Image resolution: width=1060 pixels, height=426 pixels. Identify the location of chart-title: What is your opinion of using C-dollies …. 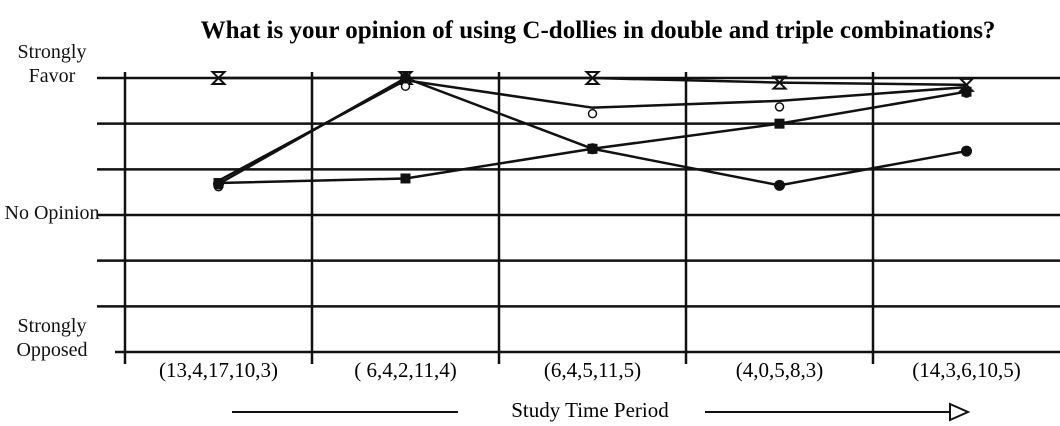
(598, 30).